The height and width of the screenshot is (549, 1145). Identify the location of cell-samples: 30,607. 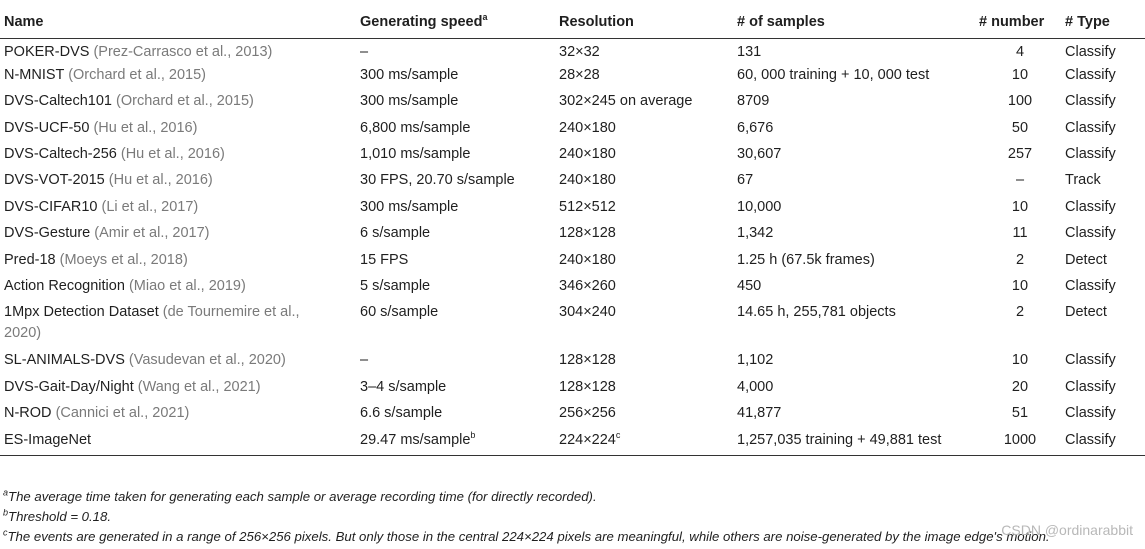
(759, 154).